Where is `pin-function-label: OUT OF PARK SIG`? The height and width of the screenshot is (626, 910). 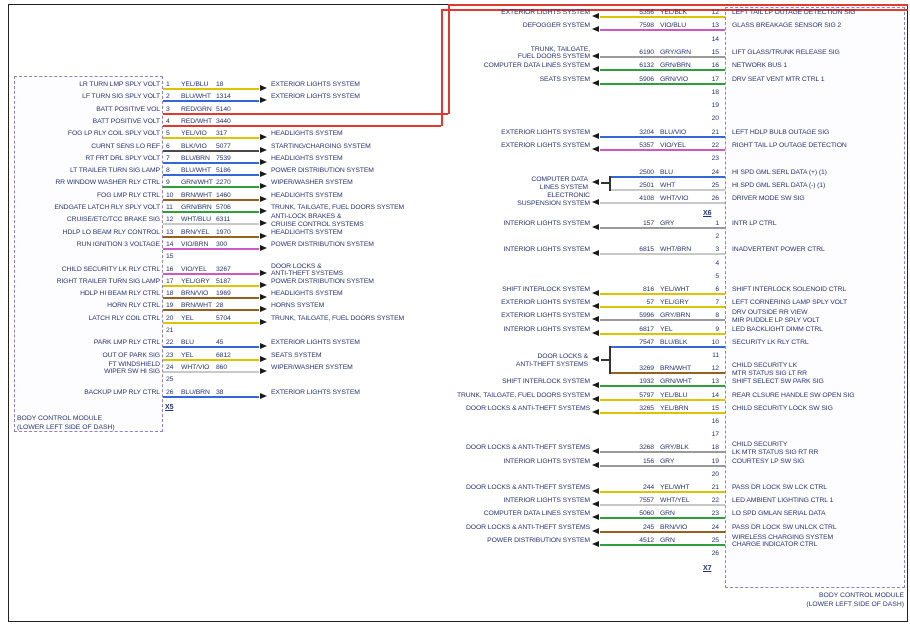
pin-function-label: OUT OF PARK SIG is located at coordinates (131, 355).